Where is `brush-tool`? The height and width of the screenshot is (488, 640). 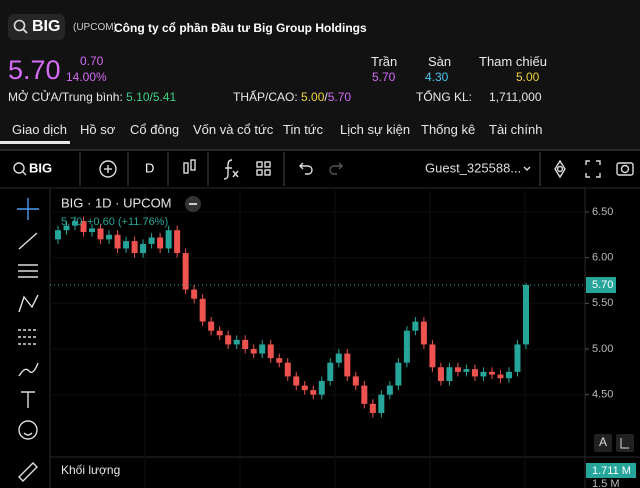 brush-tool is located at coordinates (28, 369).